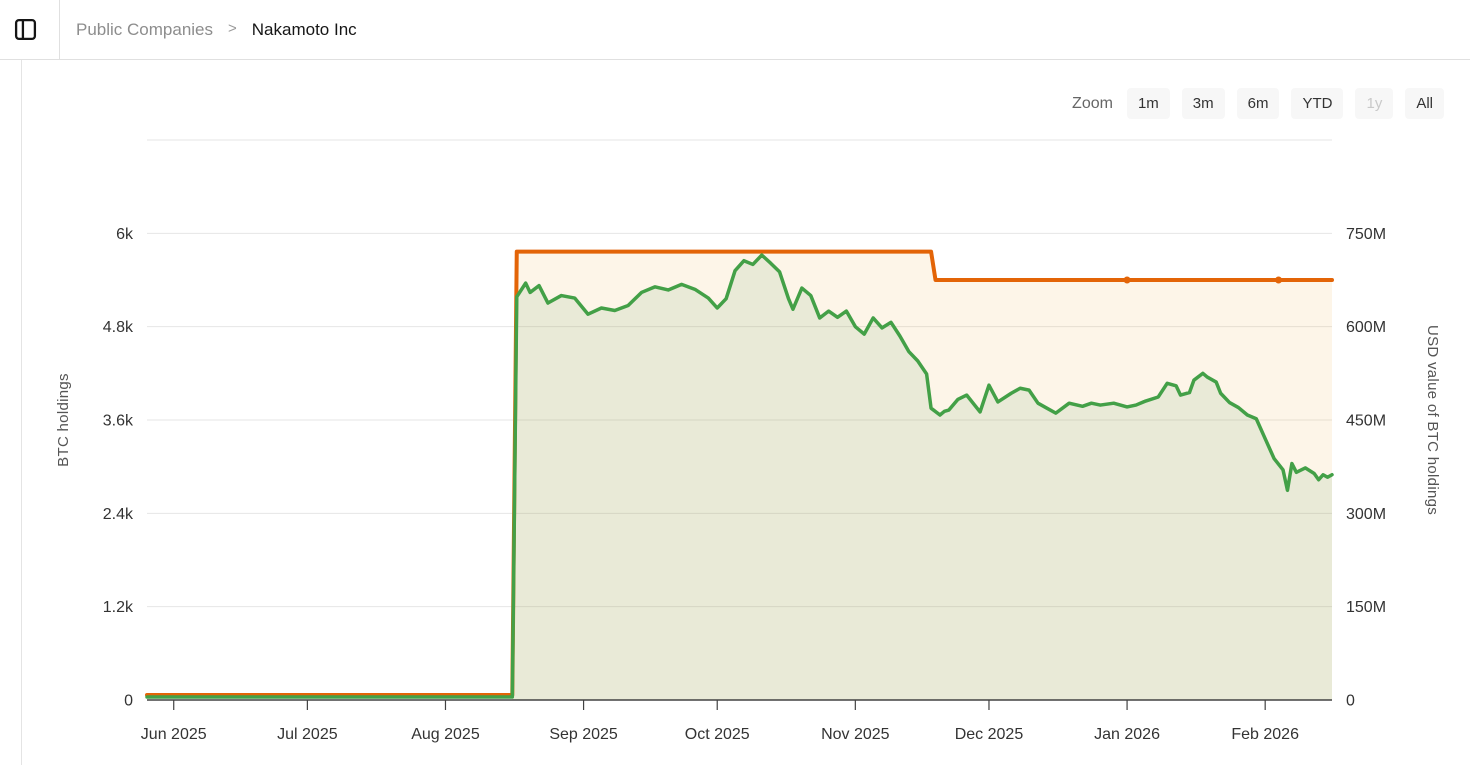  I want to click on x-axis-label: Oct 2025, so click(717, 734).